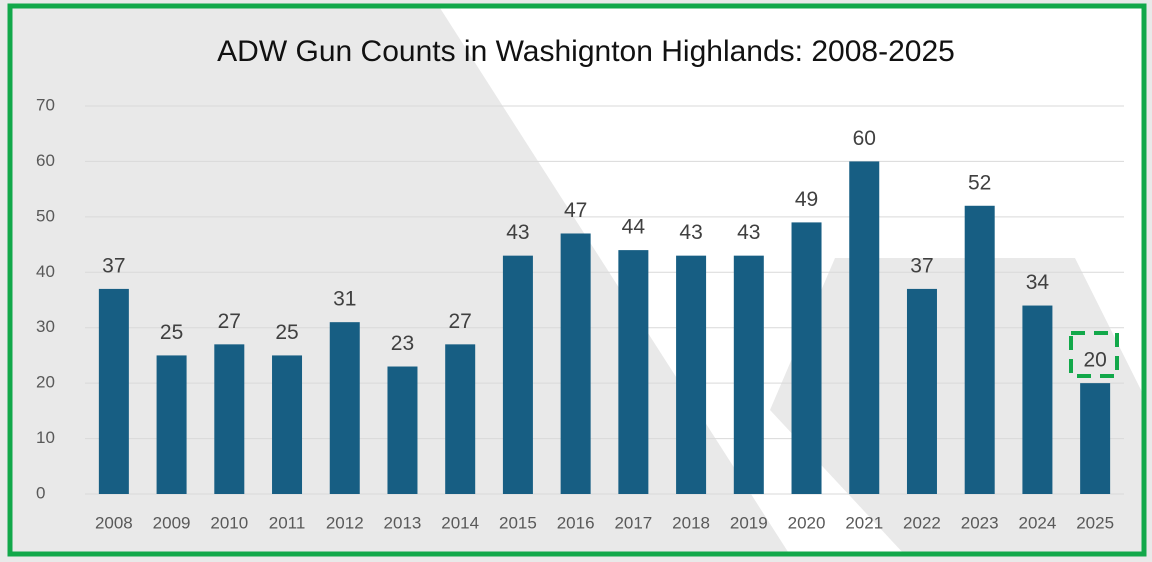 Image resolution: width=1152 pixels, height=562 pixels. Describe the element at coordinates (634, 227) in the screenshot. I see `data-label: 44` at that location.